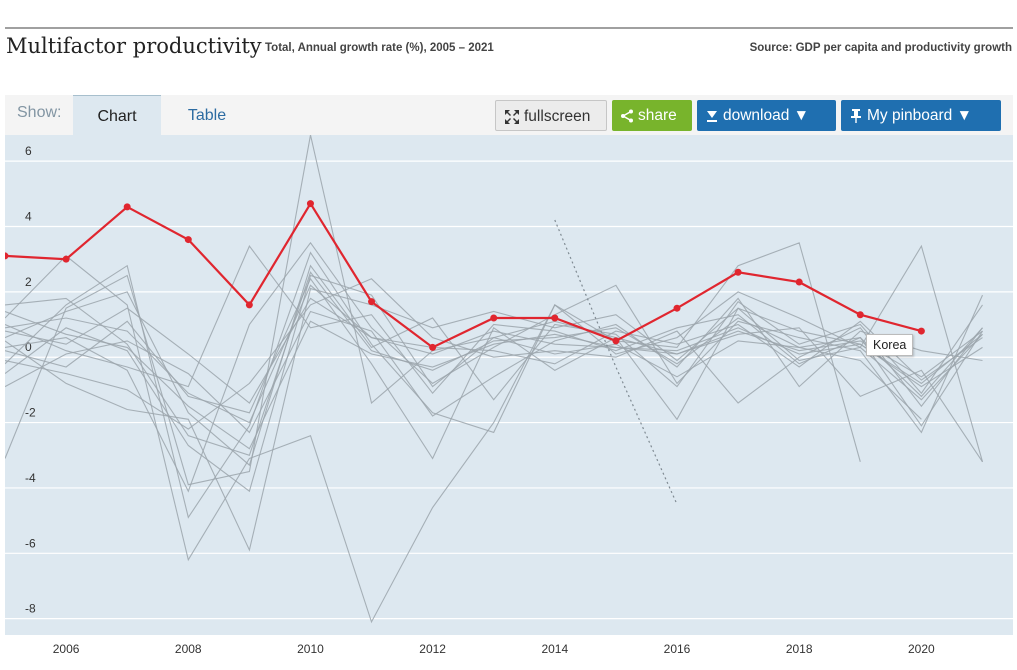 The height and width of the screenshot is (670, 1017). I want to click on fullscreen-icon, so click(512, 116).